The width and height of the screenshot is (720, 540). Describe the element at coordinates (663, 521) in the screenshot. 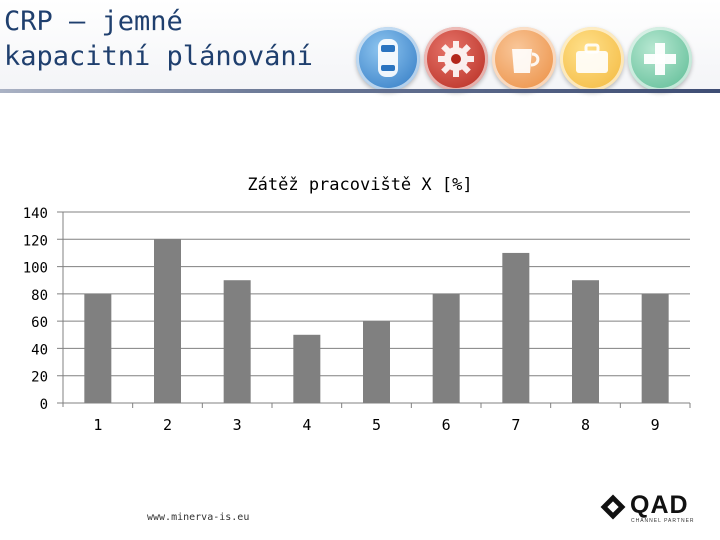

I see `logo-subtitle: CHANNEL PARTNER` at that location.